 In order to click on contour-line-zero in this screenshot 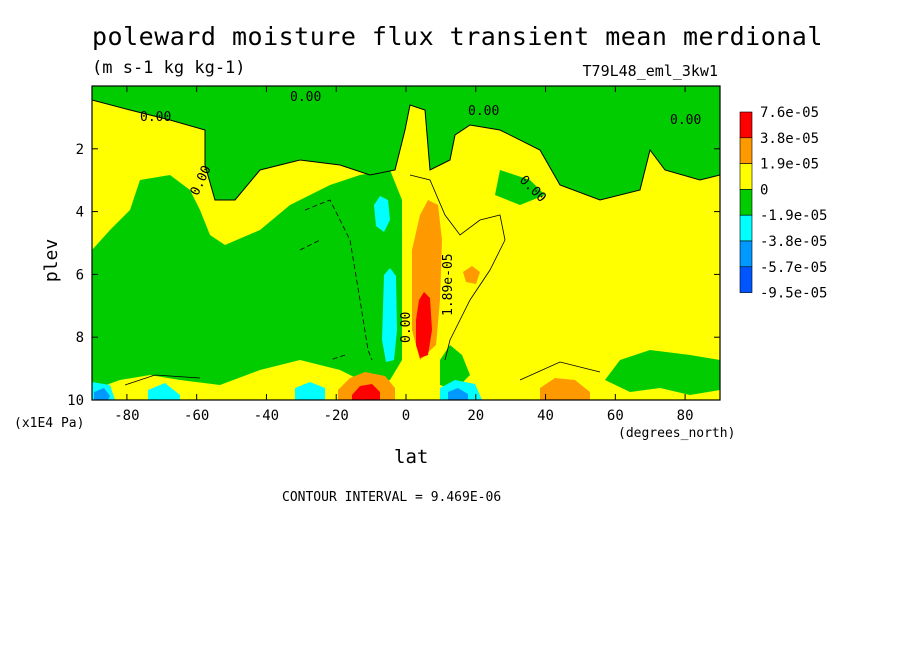, I will do `click(406, 150)`.